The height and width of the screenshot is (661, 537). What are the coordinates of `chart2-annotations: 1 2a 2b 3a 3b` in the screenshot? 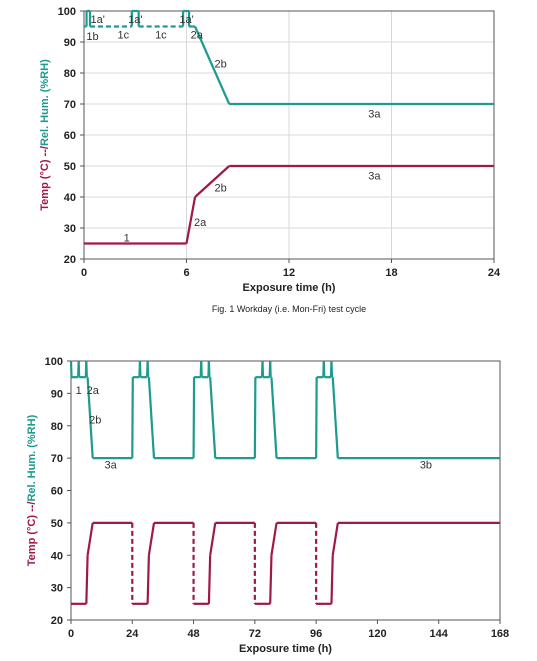 It's located at (254, 428).